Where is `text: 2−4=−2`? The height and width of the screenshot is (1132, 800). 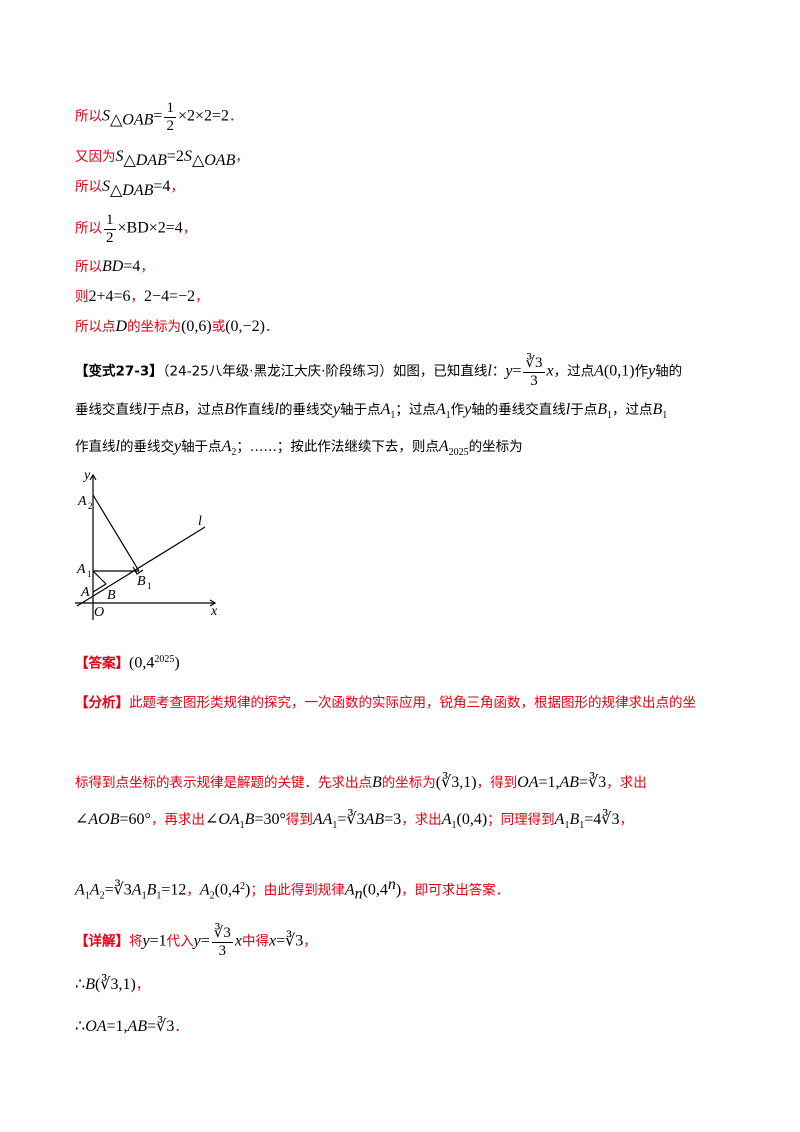
text: 2−4=−2 is located at coordinates (170, 296).